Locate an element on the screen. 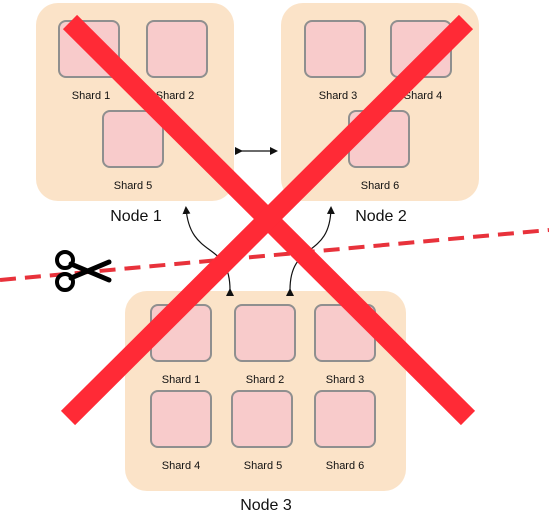 The height and width of the screenshot is (520, 549). node-2-label: Node 2 is located at coordinates (381, 216).